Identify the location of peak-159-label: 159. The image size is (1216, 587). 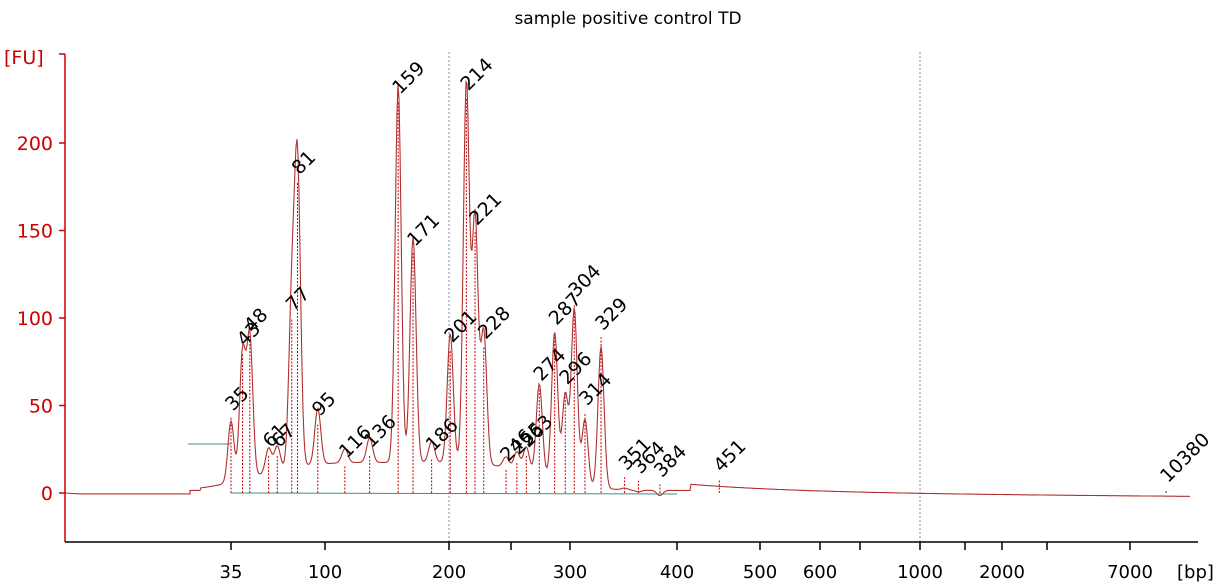
(408, 77).